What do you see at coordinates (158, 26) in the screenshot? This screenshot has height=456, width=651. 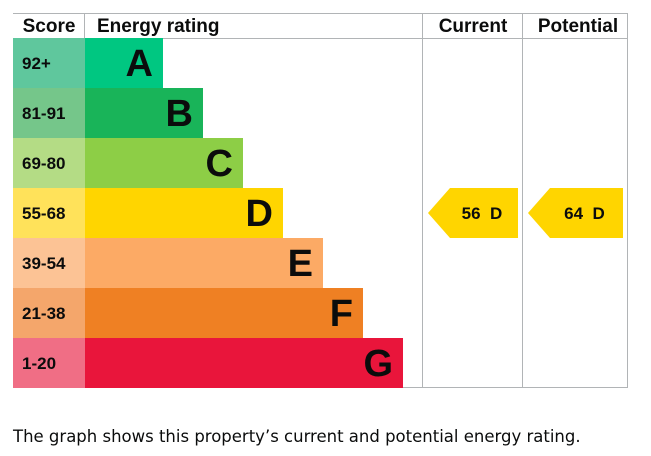 I see `header-energy-rating: Energy rating` at bounding box center [158, 26].